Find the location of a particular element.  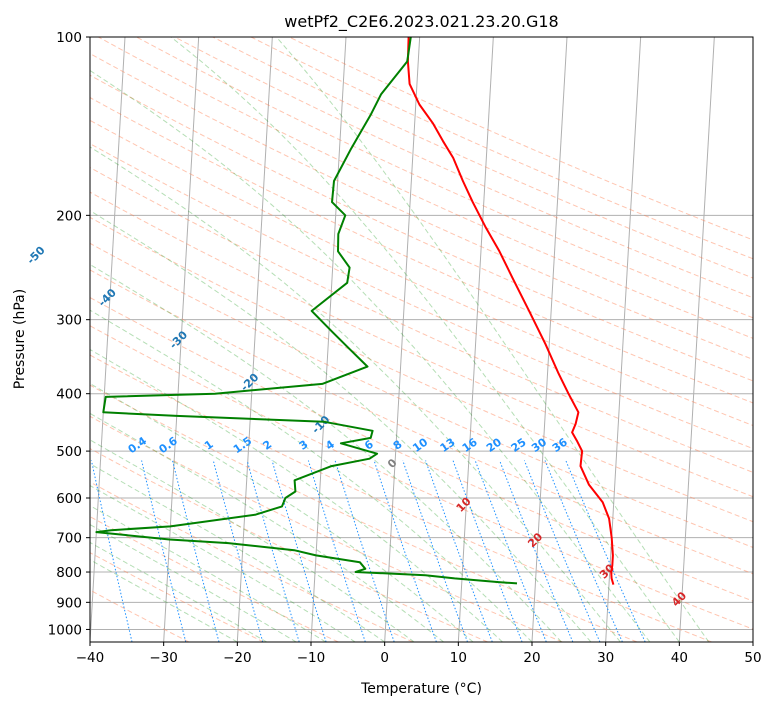

mixing-ratio-label: 0.6 is located at coordinates (169, 445).